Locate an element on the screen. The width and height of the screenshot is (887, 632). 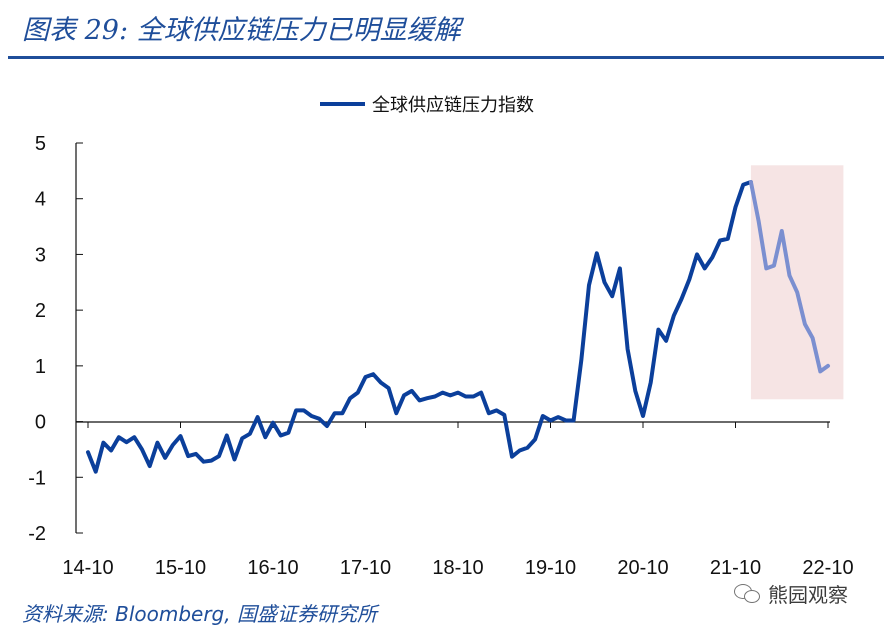
y-tick-label: -2 is located at coordinates (37, 534).